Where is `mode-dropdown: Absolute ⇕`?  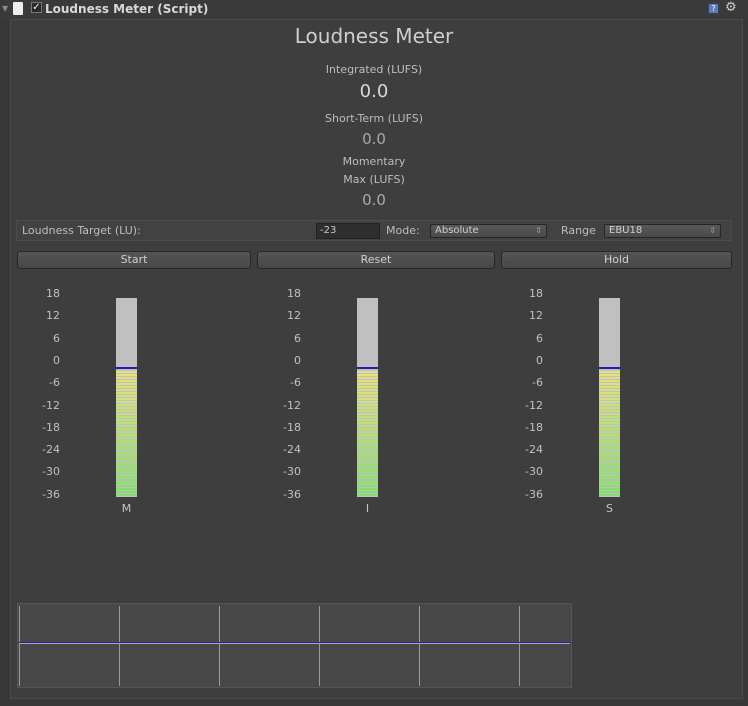
mode-dropdown: Absolute ⇕ is located at coordinates (488, 231).